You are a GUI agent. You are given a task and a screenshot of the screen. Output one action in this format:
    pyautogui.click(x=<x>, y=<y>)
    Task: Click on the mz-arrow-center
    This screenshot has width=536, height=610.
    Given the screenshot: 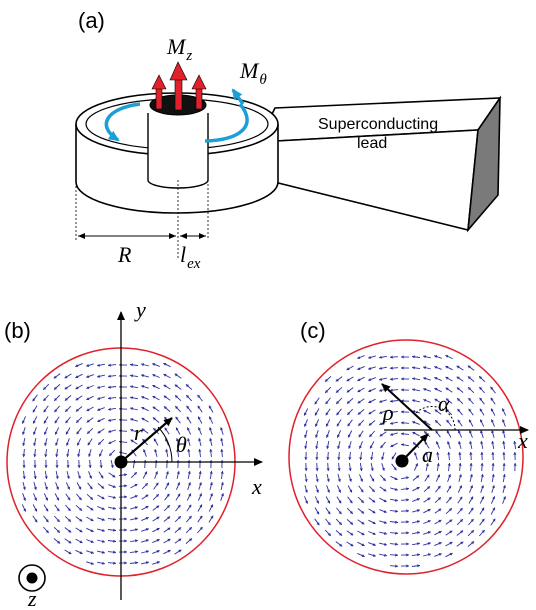 What is the action you would take?
    pyautogui.click(x=178, y=86)
    